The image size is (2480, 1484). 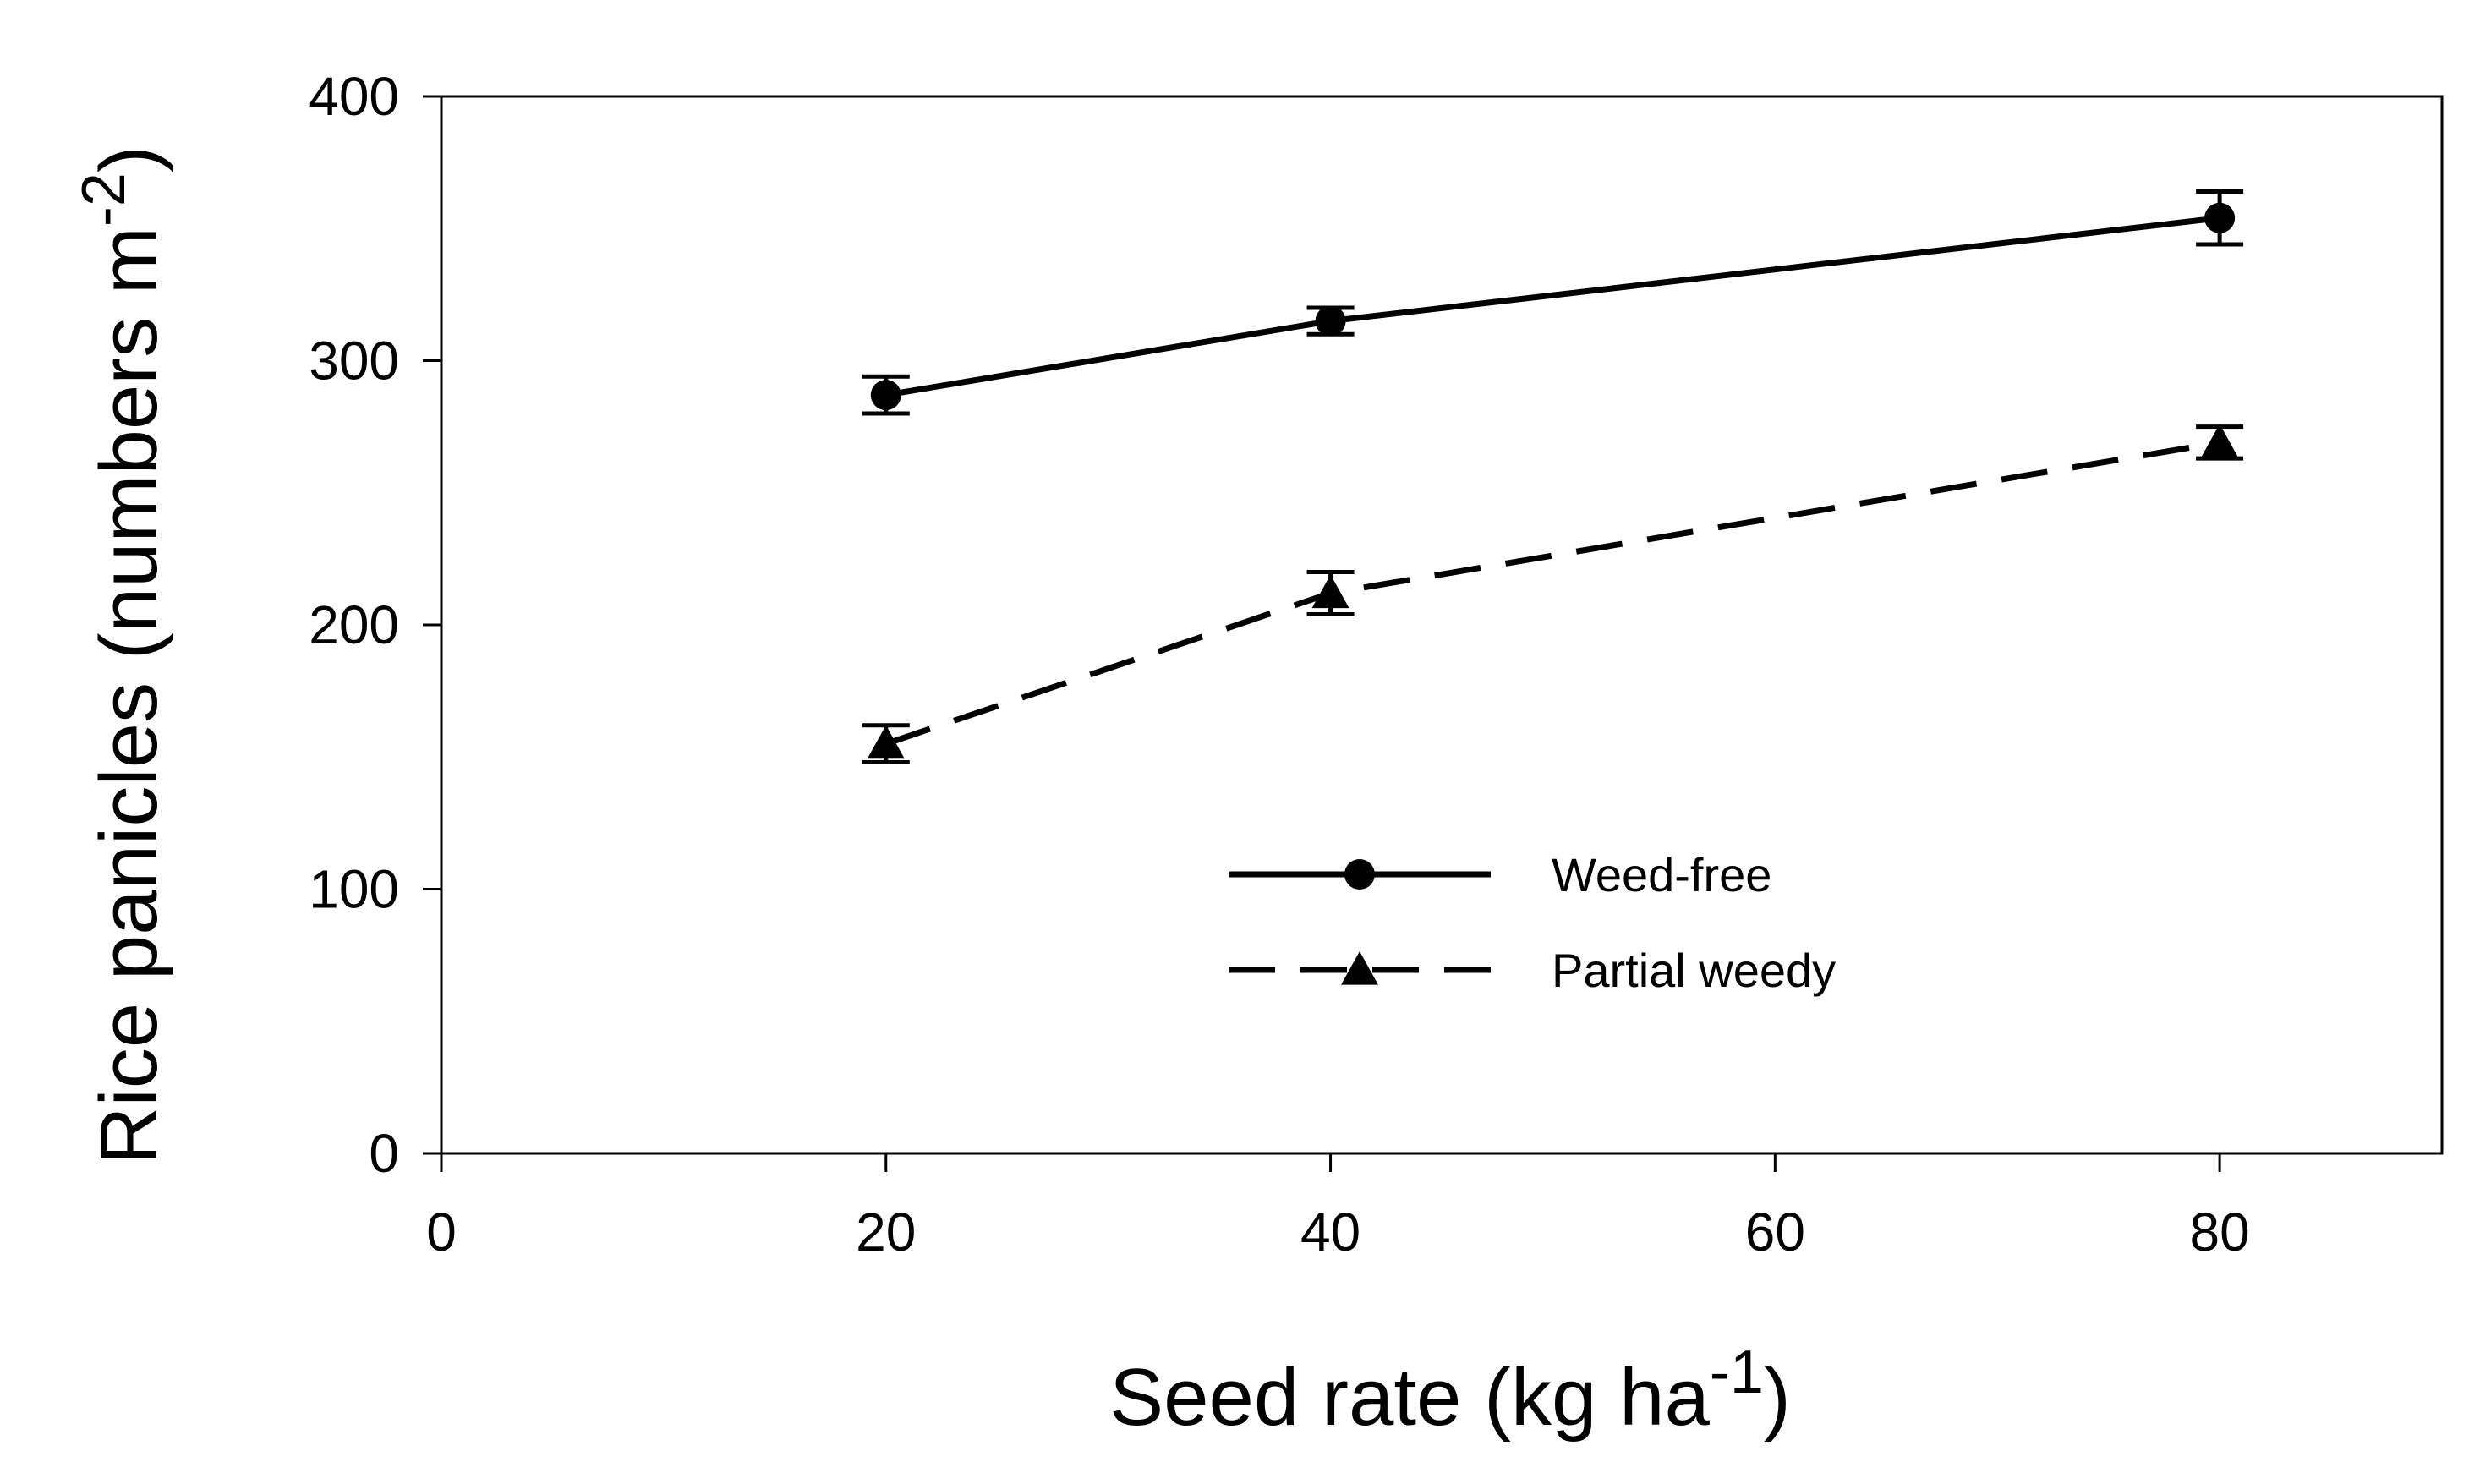 What do you see at coordinates (354, 889) in the screenshot?
I see `y-tick-label: 100` at bounding box center [354, 889].